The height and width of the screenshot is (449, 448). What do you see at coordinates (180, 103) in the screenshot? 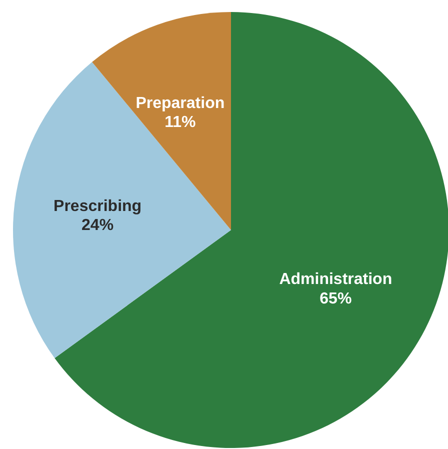
I see `slice-label: Preparation` at bounding box center [180, 103].